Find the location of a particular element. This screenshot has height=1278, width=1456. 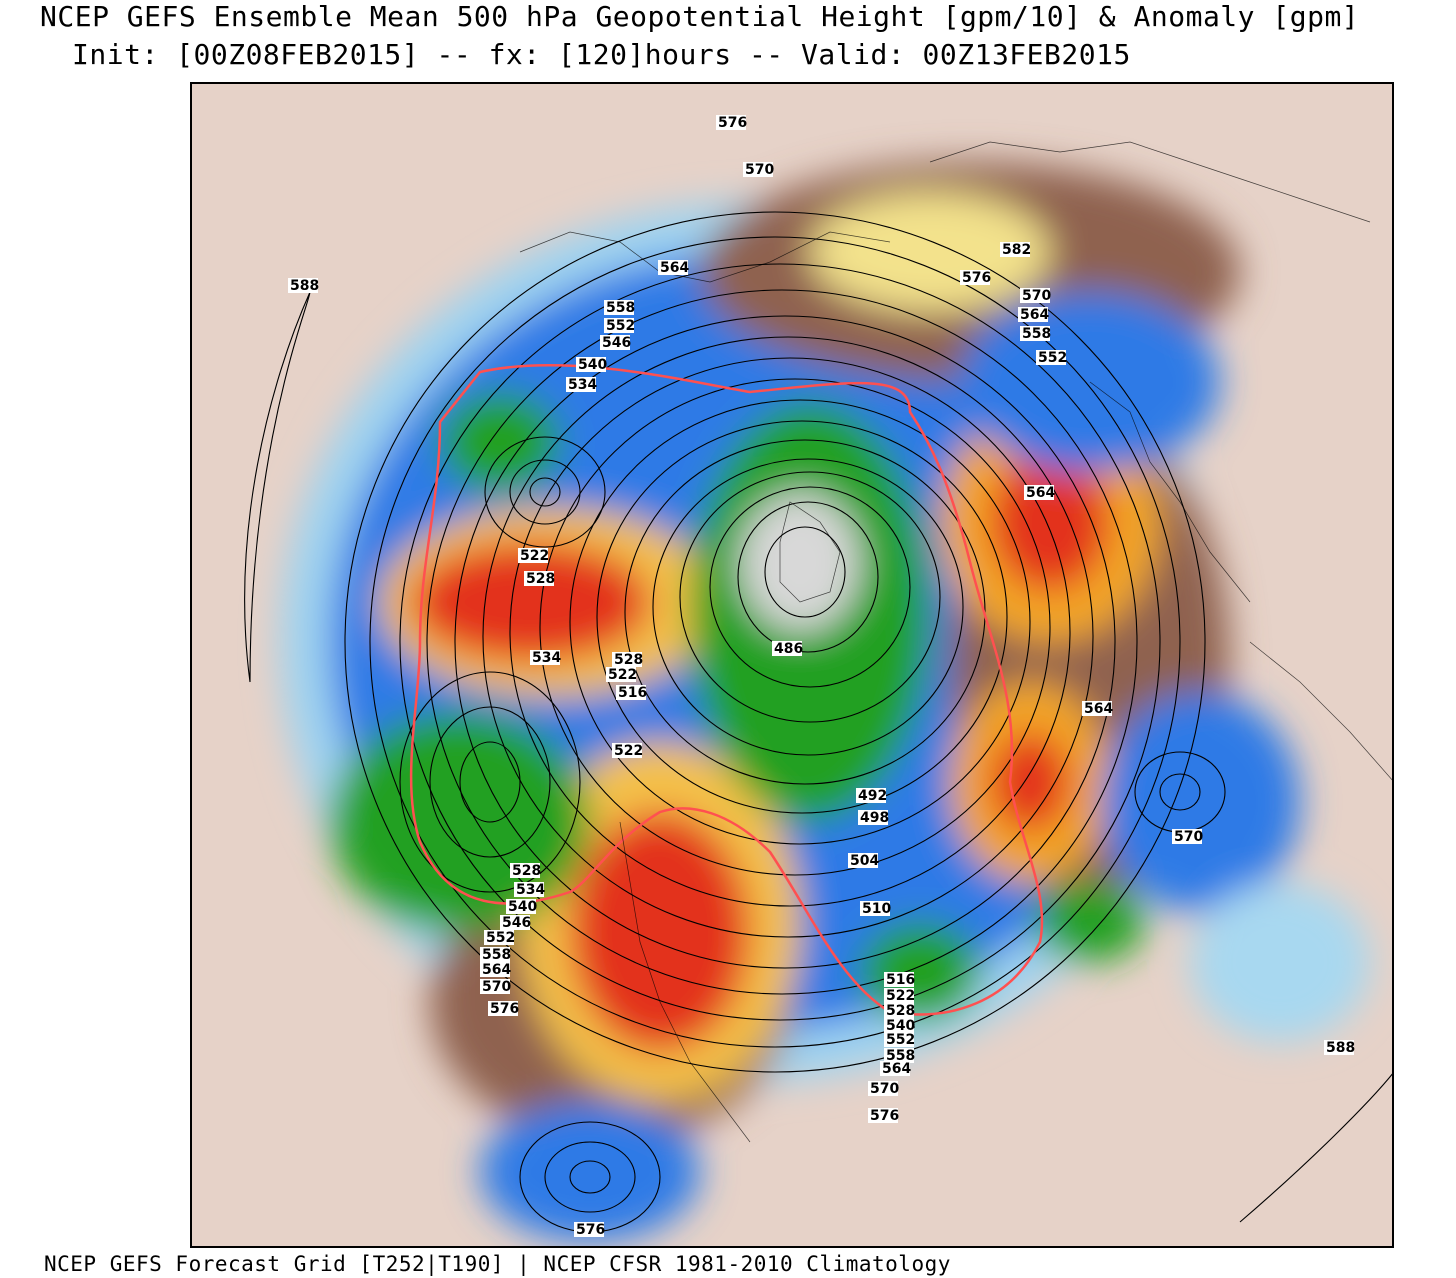

contour-label-486: 486 is located at coordinates (787, 649).